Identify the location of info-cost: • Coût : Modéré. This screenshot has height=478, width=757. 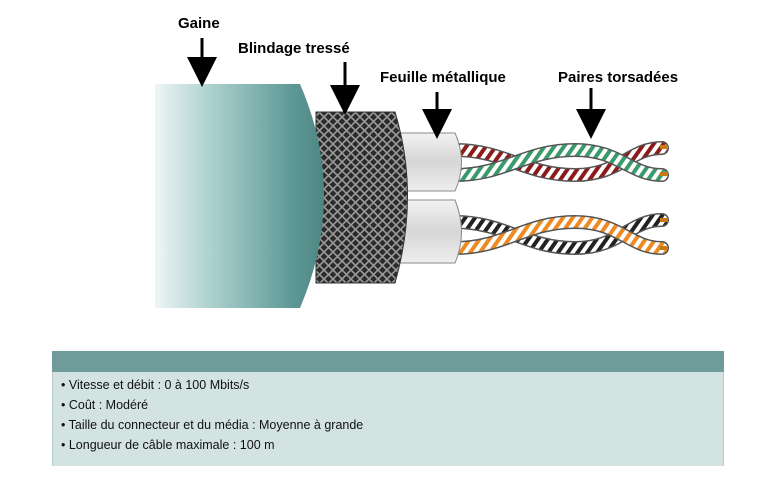
(105, 405).